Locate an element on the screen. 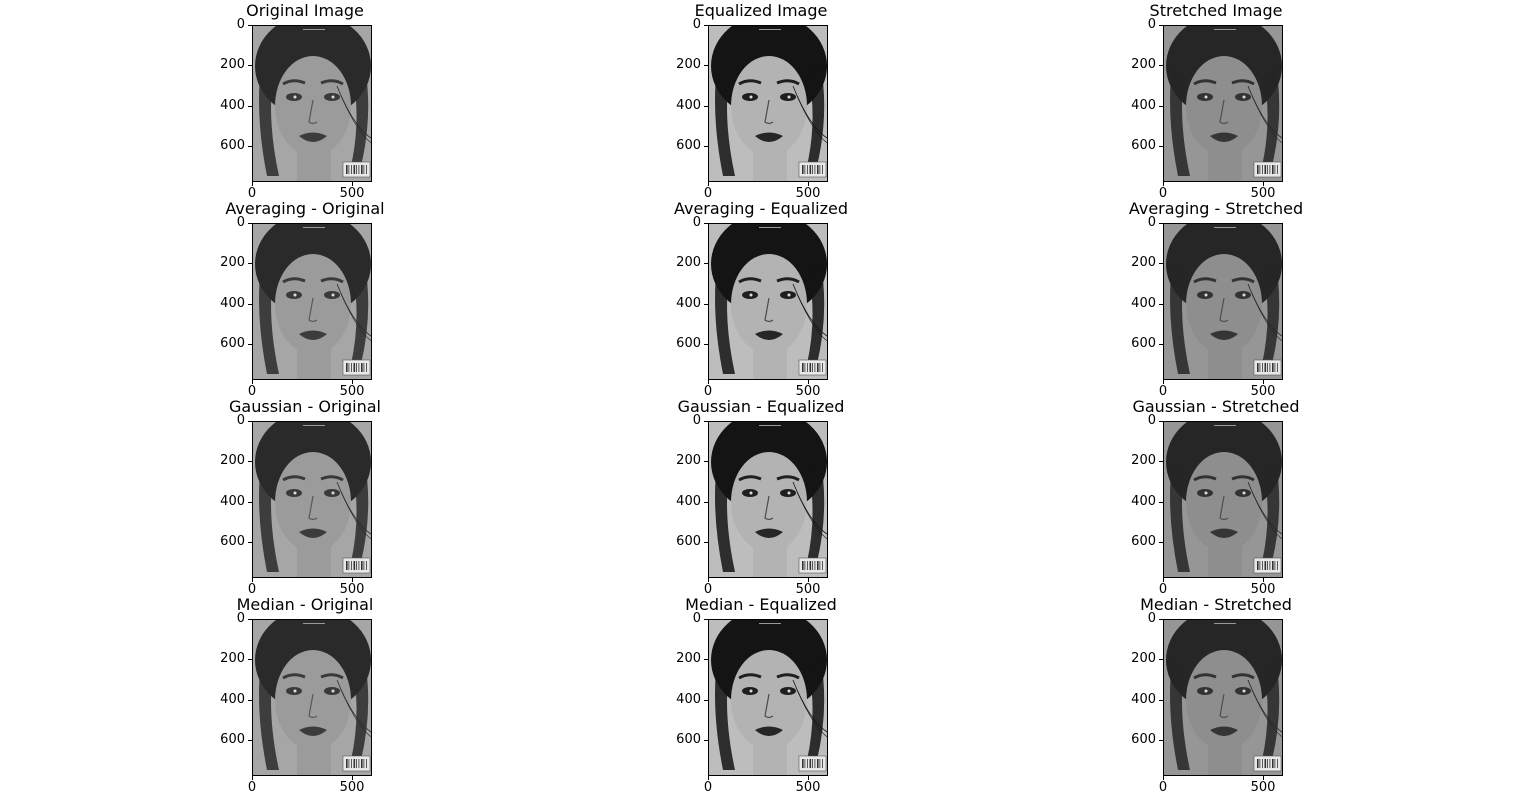 This screenshot has height=802, width=1536. subplot-title: Median - Original is located at coordinates (305, 604).